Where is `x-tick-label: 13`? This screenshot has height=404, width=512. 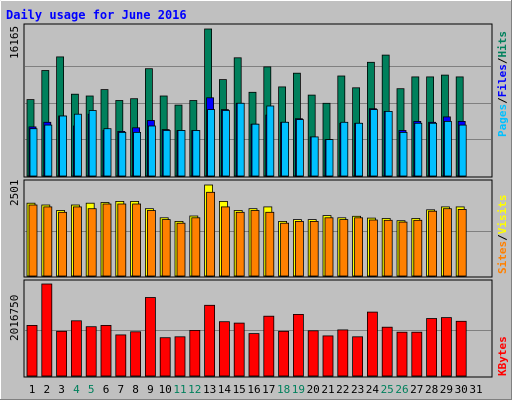
x-tick-label: 13 is located at coordinates (209, 389).